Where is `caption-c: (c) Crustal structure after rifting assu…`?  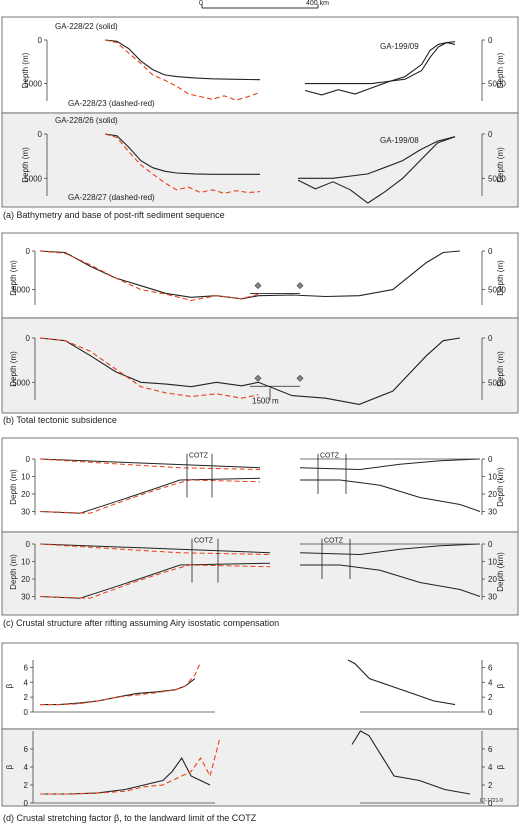 caption-c: (c) Crustal structure after rifting assu… is located at coordinates (141, 623).